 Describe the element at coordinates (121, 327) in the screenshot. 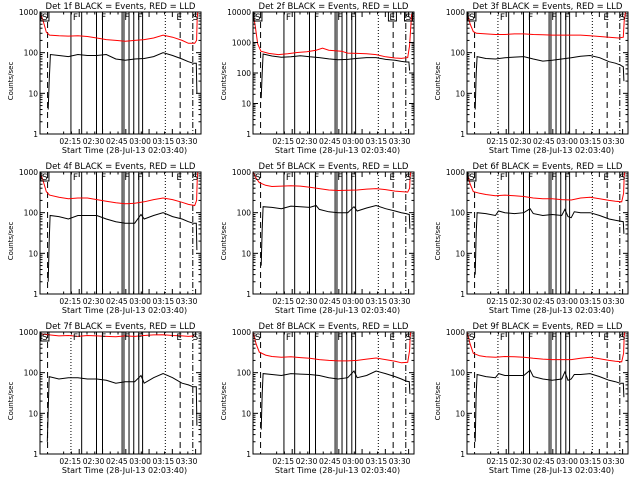

I see `panel-title: Det 7f BLACK = Events, RED = LLD` at that location.